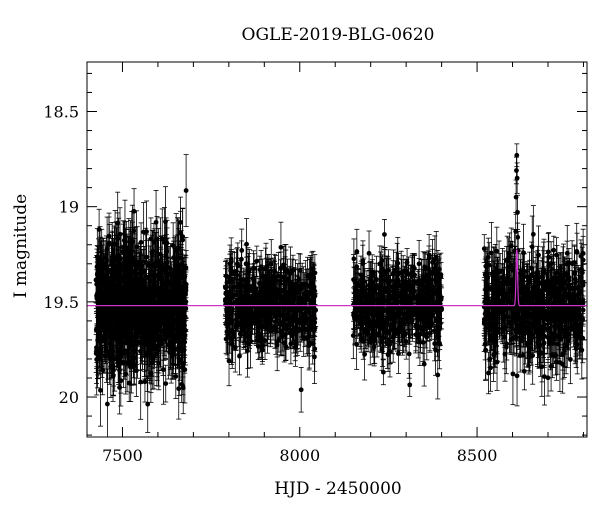  Describe the element at coordinates (338, 489) in the screenshot. I see `x-axis-label: HJD - 2450000` at that location.